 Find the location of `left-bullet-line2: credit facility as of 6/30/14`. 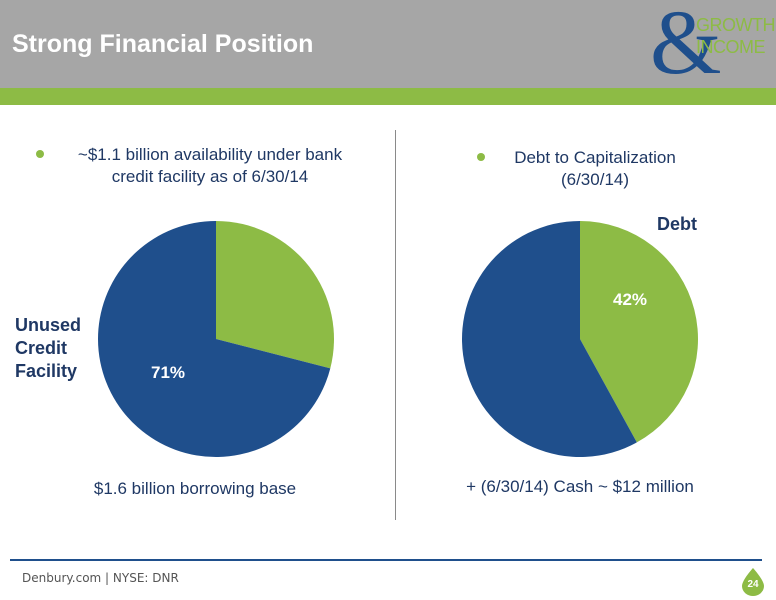

left-bullet-line2: credit facility as of 6/30/14 is located at coordinates (210, 176).